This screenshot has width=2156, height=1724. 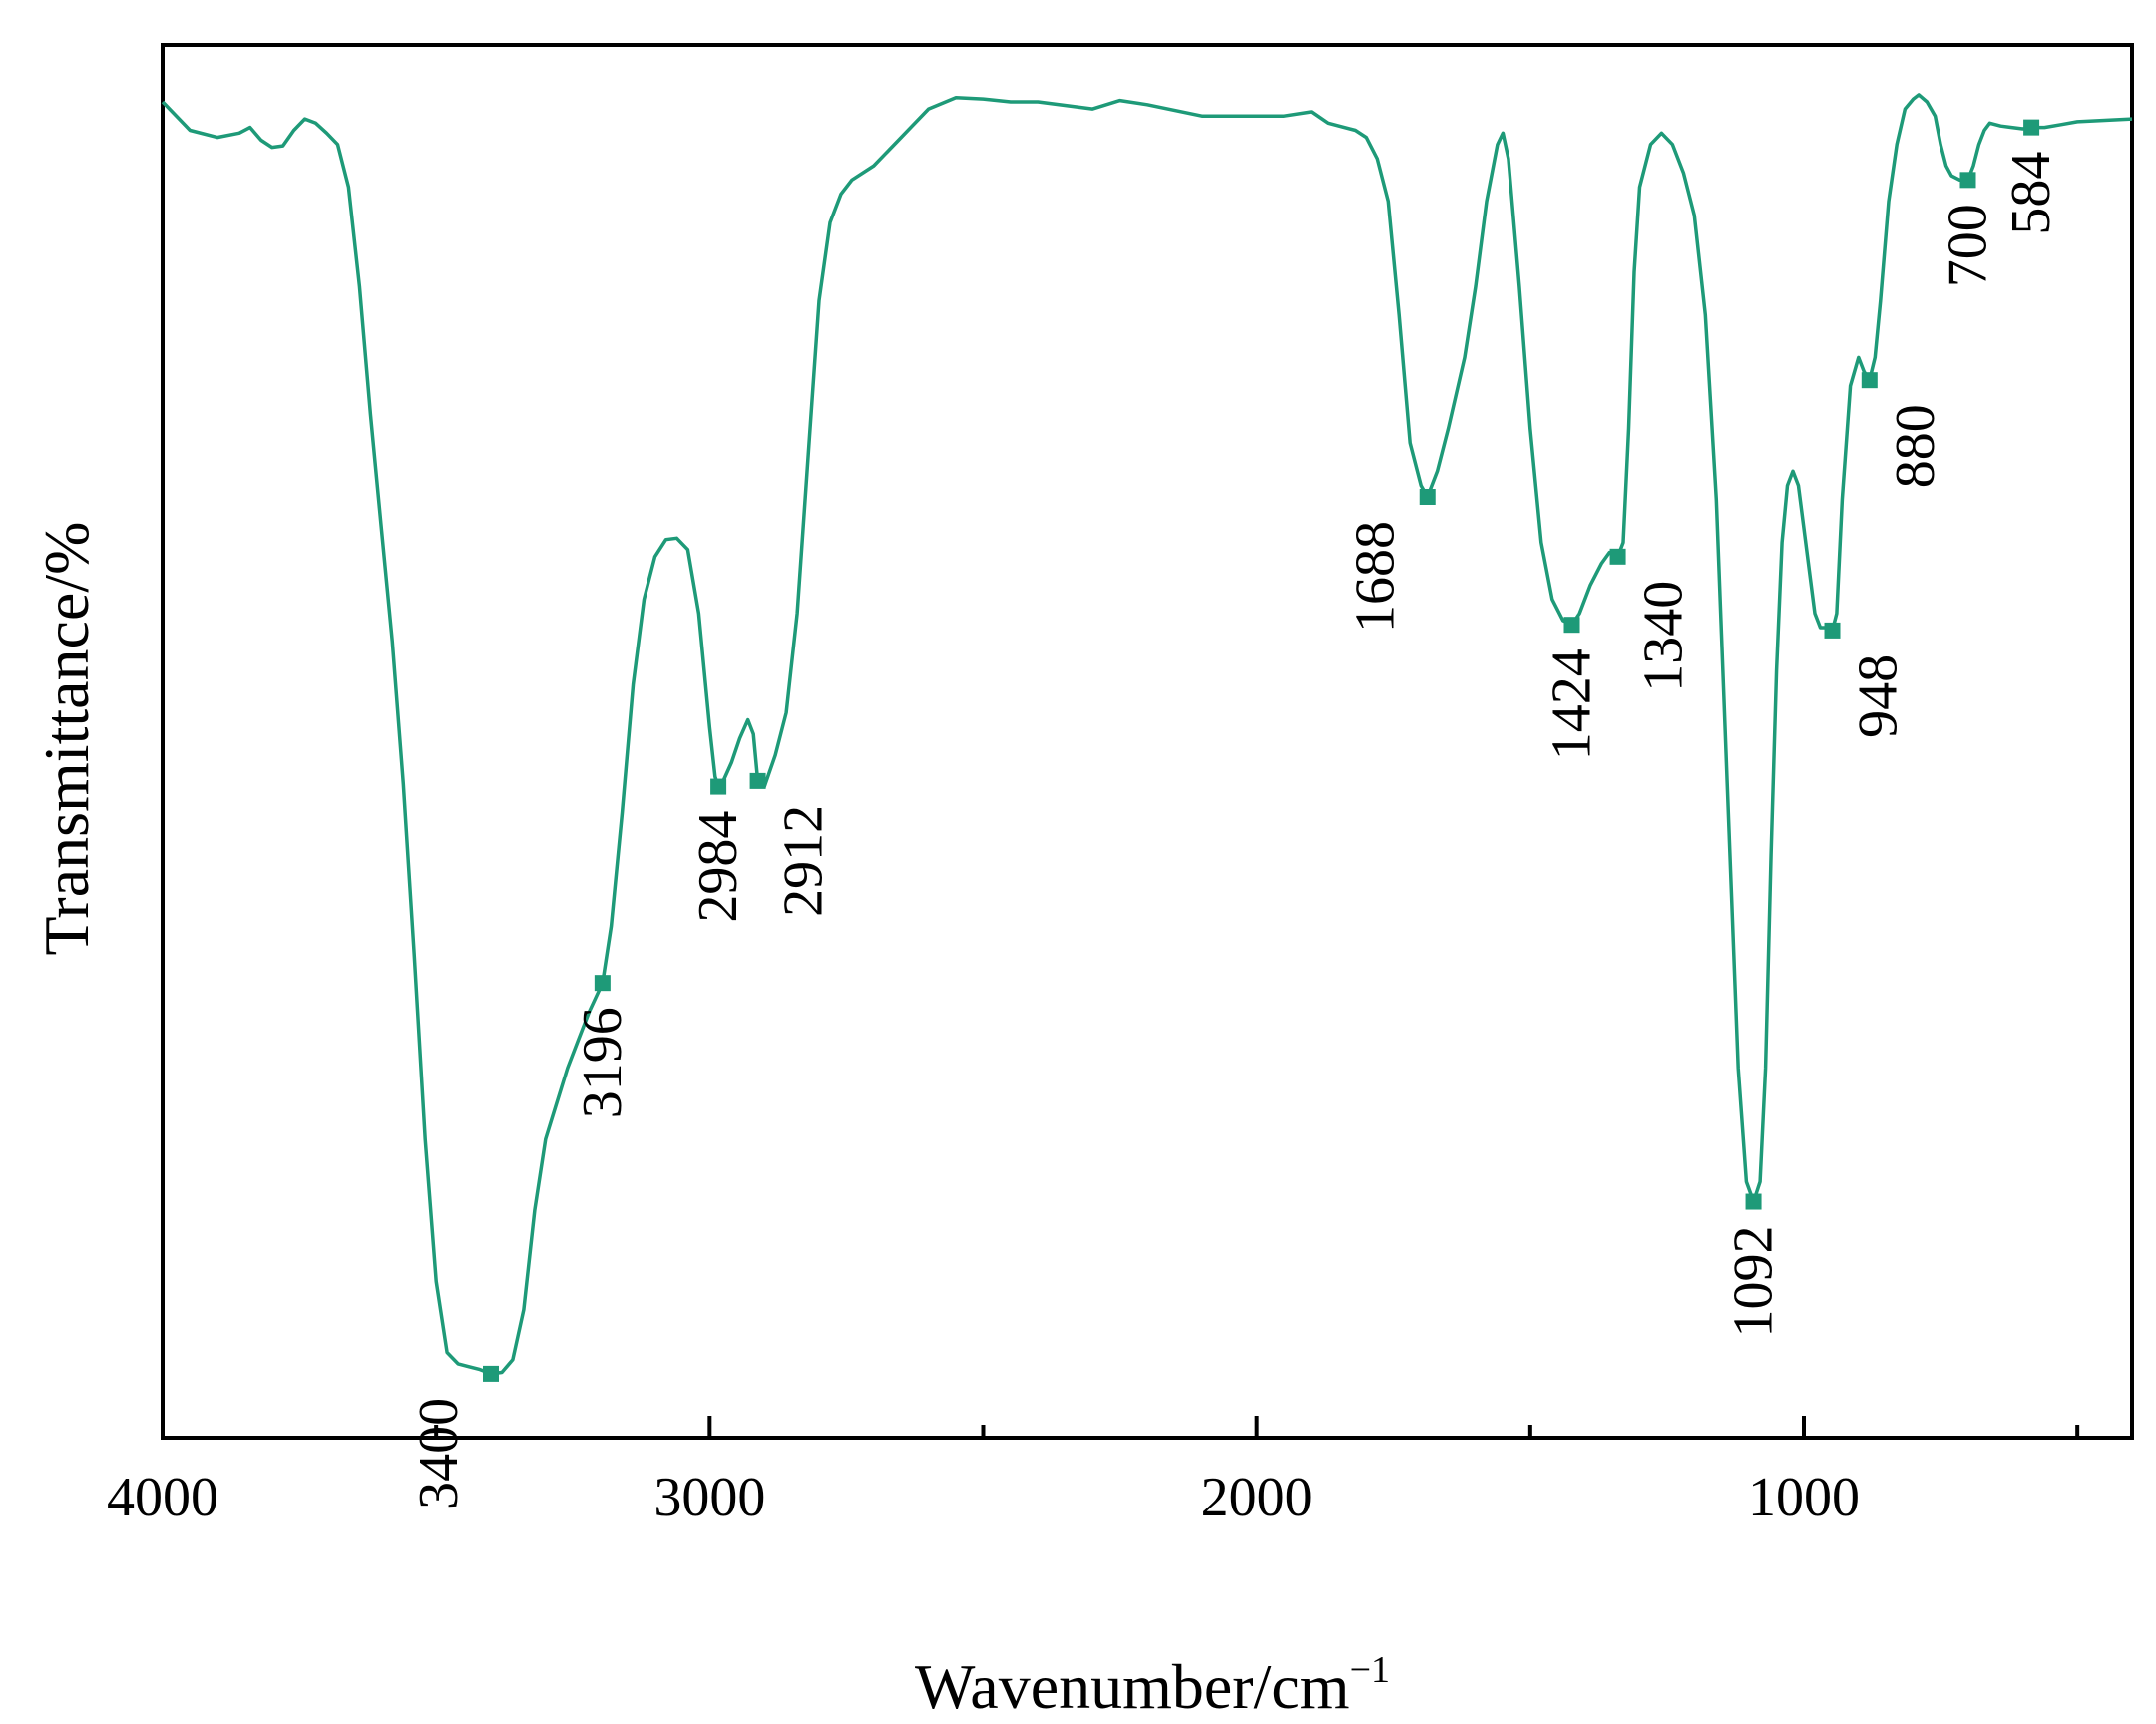 What do you see at coordinates (66, 739) in the screenshot?
I see `y-axis-title: Transmittance/%` at bounding box center [66, 739].